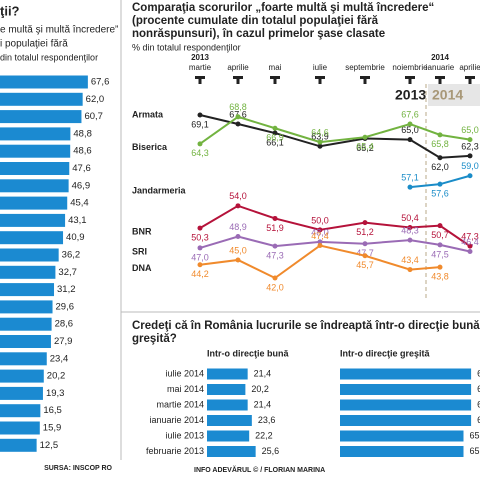 Image resolution: width=480 pixels, height=480 pixels. What do you see at coordinates (59, 30) in the screenshot?
I see `left-subtitle: e multă şi multă încredere”` at bounding box center [59, 30].